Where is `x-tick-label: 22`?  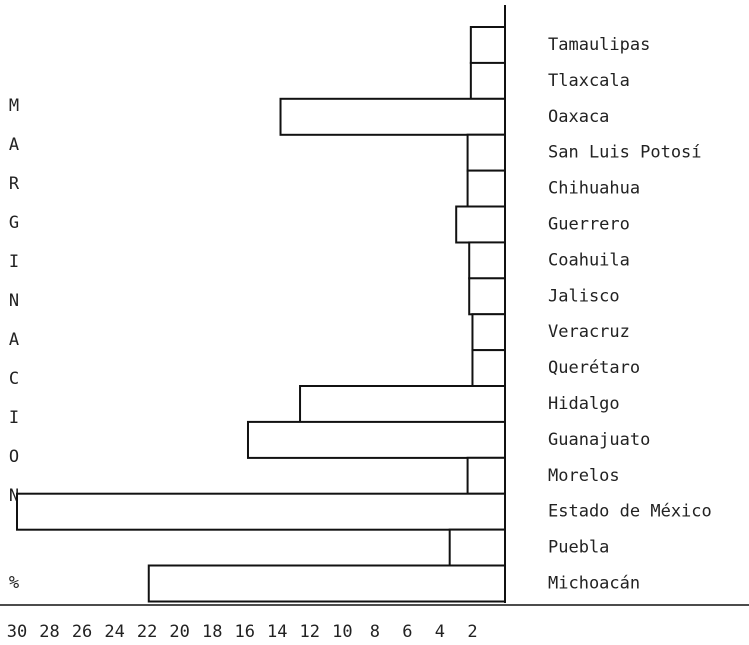 x-tick-label: 22 is located at coordinates (147, 632).